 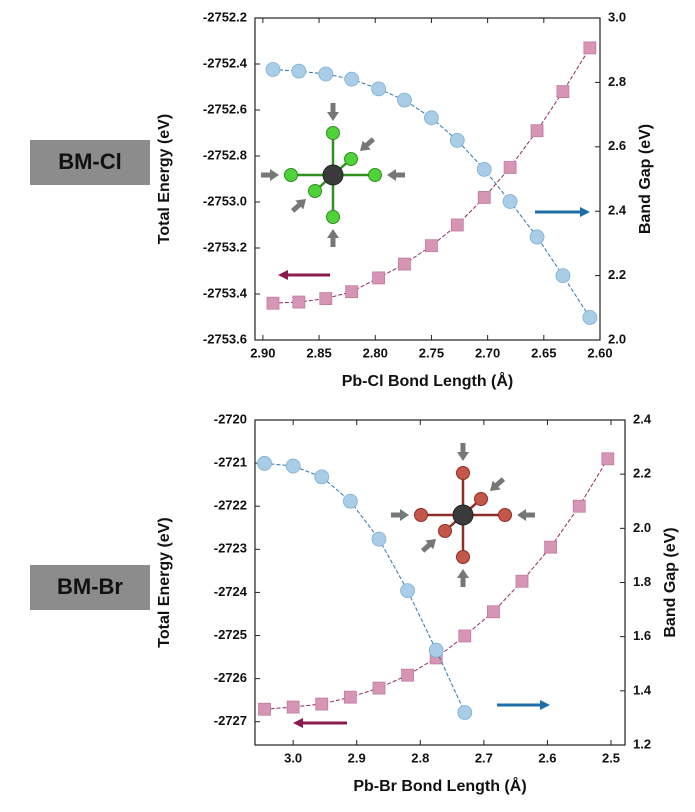 What do you see at coordinates (617, 16) in the screenshot?
I see `y2-tick-label: 3.0` at bounding box center [617, 16].